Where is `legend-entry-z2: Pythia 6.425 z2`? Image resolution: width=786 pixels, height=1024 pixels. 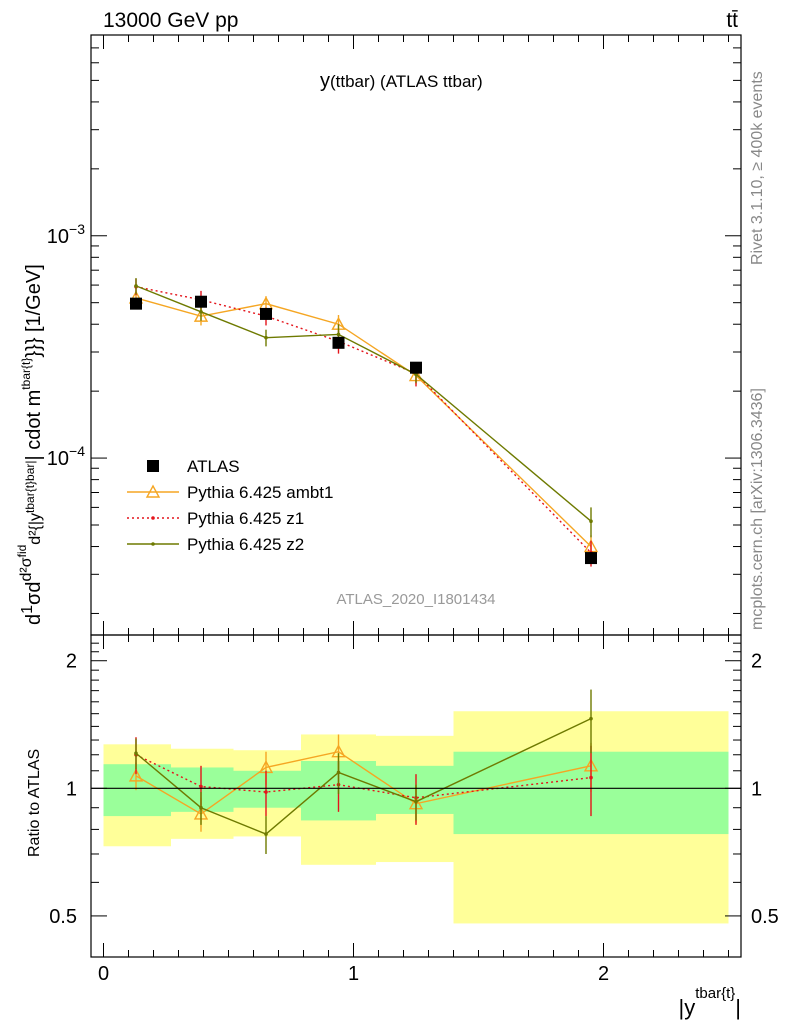 legend-entry-z2: Pythia 6.425 z2 is located at coordinates (215, 544).